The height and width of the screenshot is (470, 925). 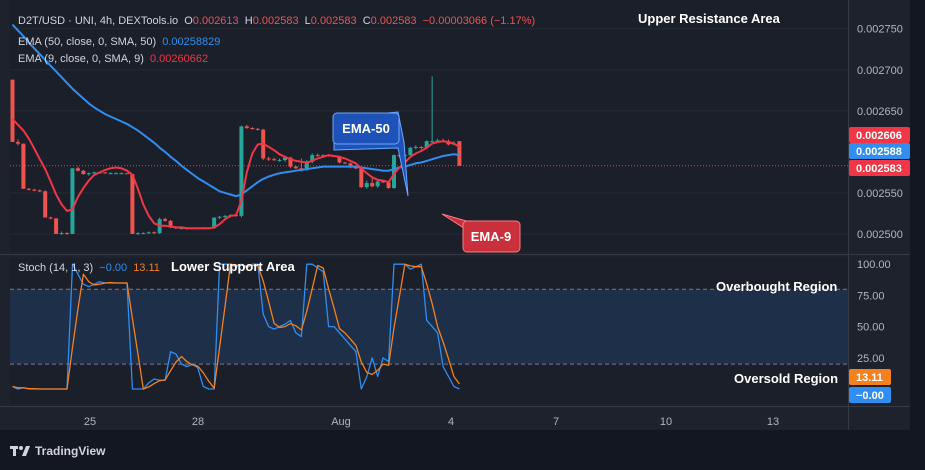 What do you see at coordinates (307, 21) in the screenshot?
I see `low-label: L` at bounding box center [307, 21].